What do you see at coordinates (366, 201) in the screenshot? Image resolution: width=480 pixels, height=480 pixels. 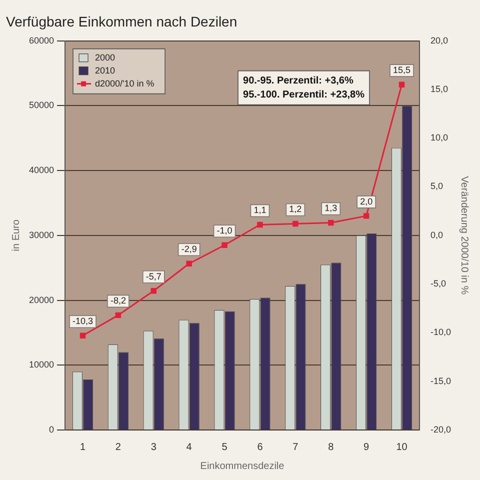 I see `data-label: 2,0` at bounding box center [366, 201].